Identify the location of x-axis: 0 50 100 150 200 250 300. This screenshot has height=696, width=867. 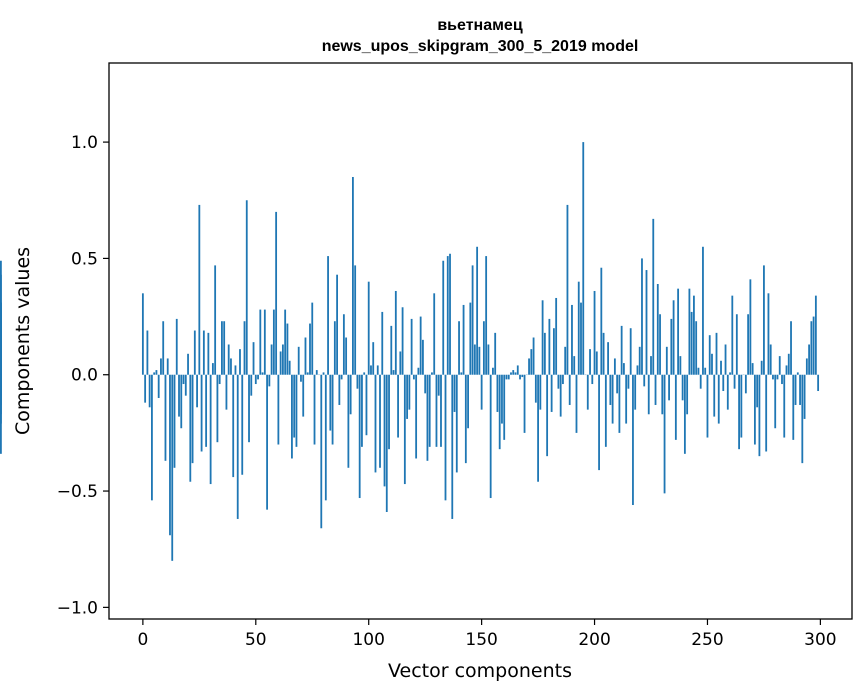
(487, 634).